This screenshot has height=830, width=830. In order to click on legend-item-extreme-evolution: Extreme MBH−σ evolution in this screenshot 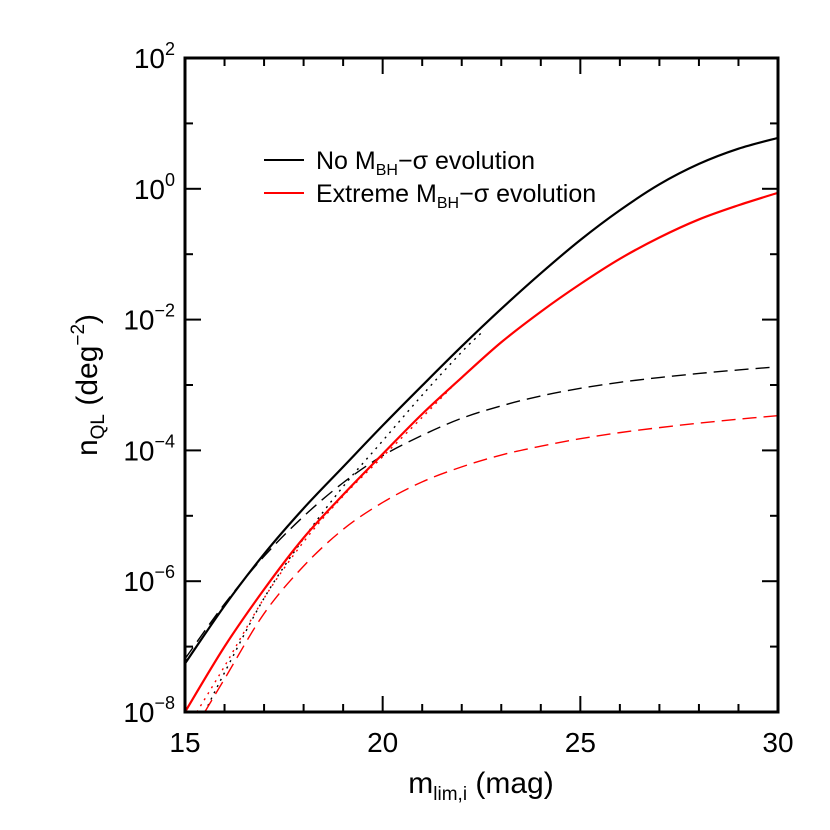, I will do `click(430, 196)`.